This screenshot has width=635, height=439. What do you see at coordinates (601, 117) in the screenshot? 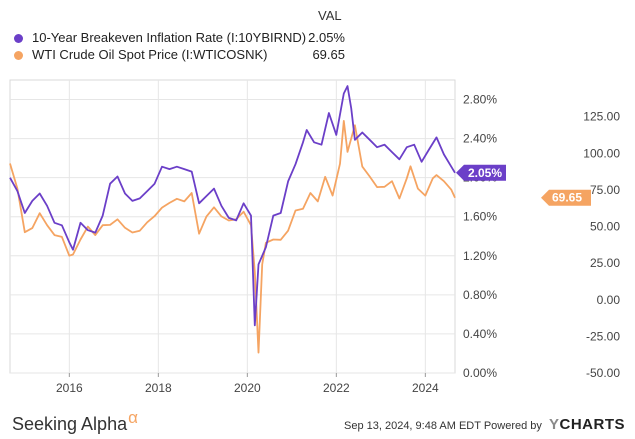
I see `right-axis-tick-label: 125.00` at bounding box center [601, 117].